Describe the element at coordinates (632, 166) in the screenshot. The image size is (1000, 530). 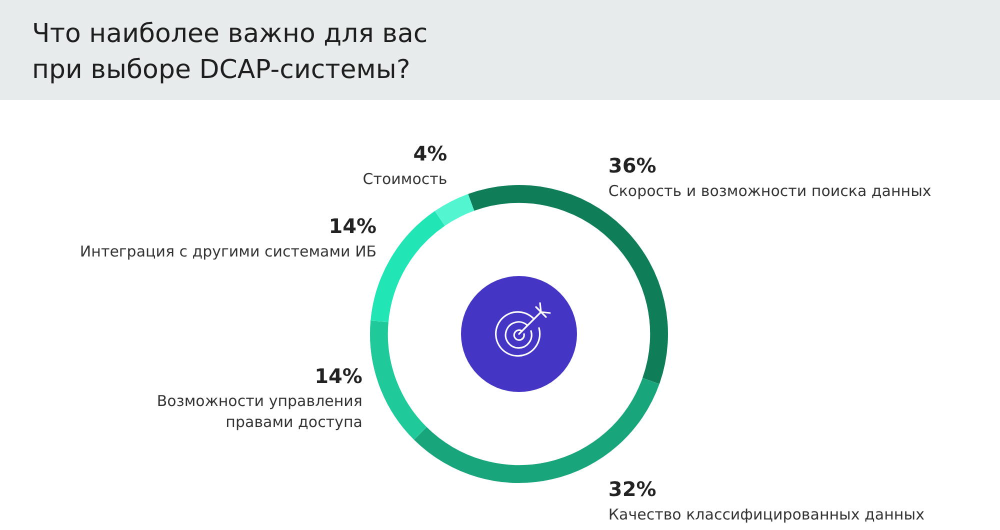
I see `data-label: 36%` at that location.